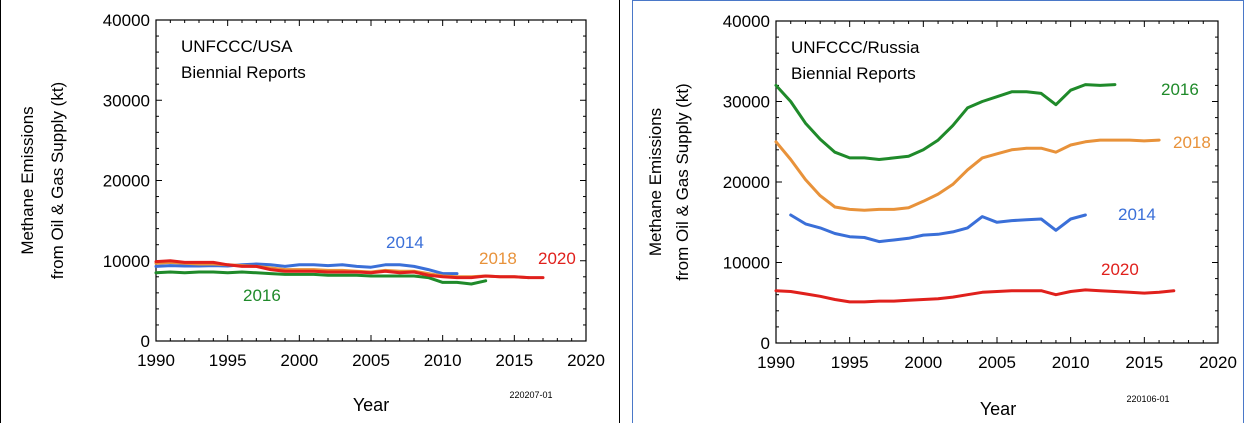  Describe the element at coordinates (967, 175) in the screenshot. I see `series-line-2018` at that location.